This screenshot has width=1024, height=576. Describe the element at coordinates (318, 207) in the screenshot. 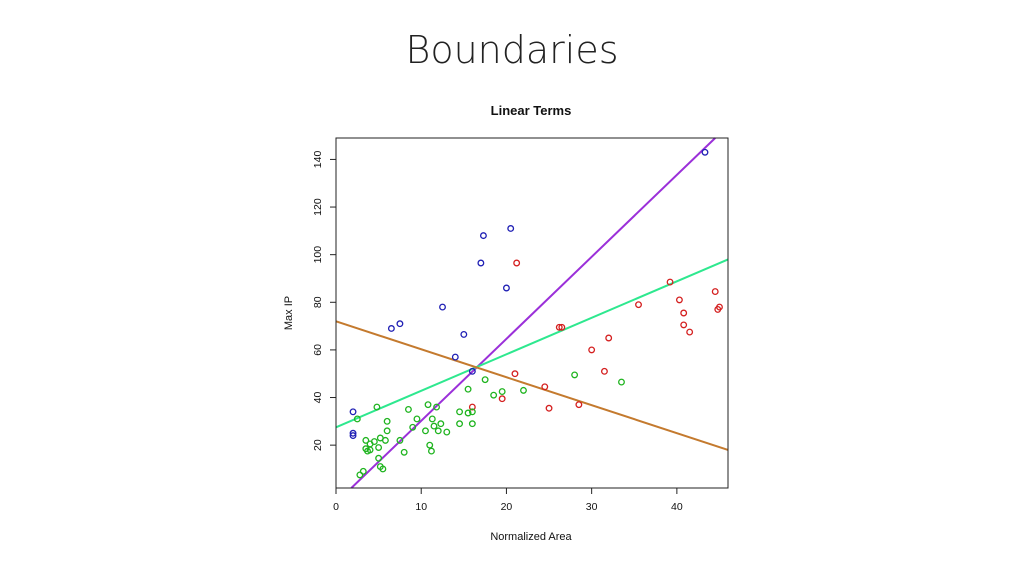

I see `y-tick-label: 120` at that location.